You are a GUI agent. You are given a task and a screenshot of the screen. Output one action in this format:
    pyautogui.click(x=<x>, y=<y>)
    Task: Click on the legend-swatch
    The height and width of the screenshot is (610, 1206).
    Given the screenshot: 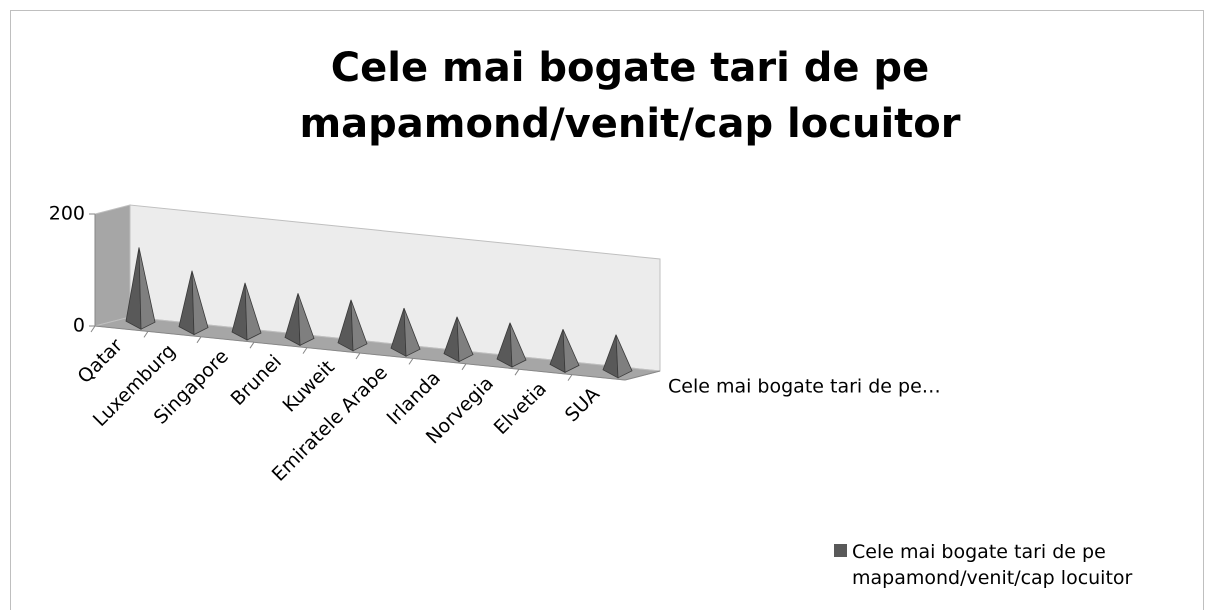 What is the action you would take?
    pyautogui.click(x=840, y=550)
    